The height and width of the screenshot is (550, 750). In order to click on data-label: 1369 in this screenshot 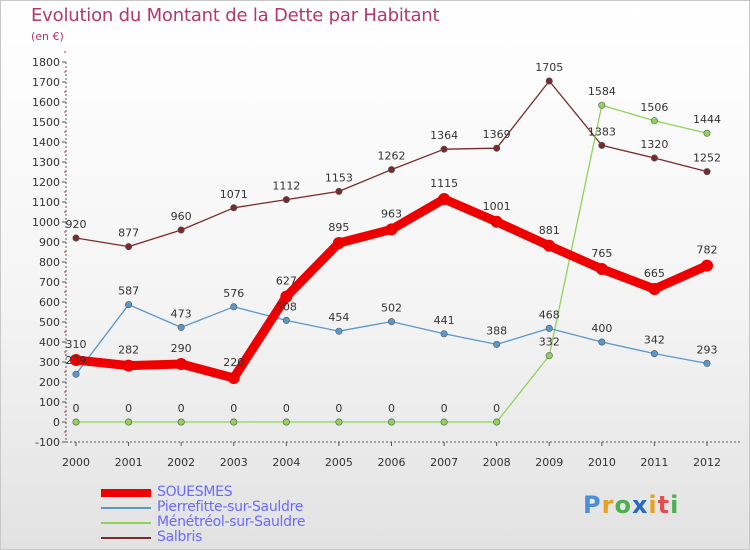, I will do `click(497, 134)`.